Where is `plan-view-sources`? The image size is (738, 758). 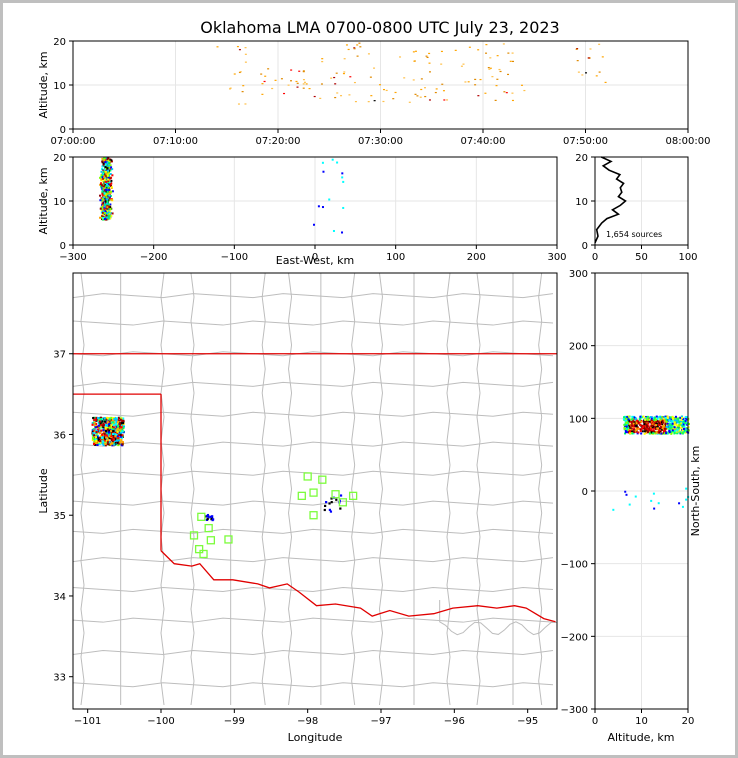 plan-view-sources is located at coordinates (217, 469).